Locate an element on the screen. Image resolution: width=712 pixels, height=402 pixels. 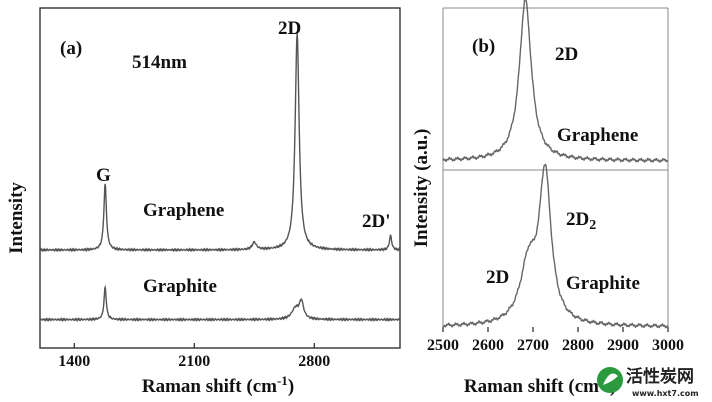
panel-b-ylabel: Intensity (a.u.) is located at coordinates (421, 188).